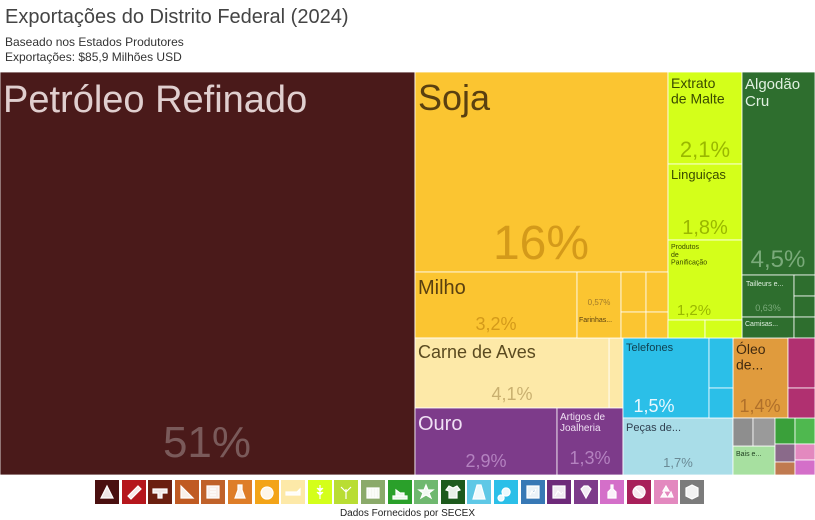  What do you see at coordinates (240, 492) in the screenshot?
I see `flask-icon` at bounding box center [240, 492].